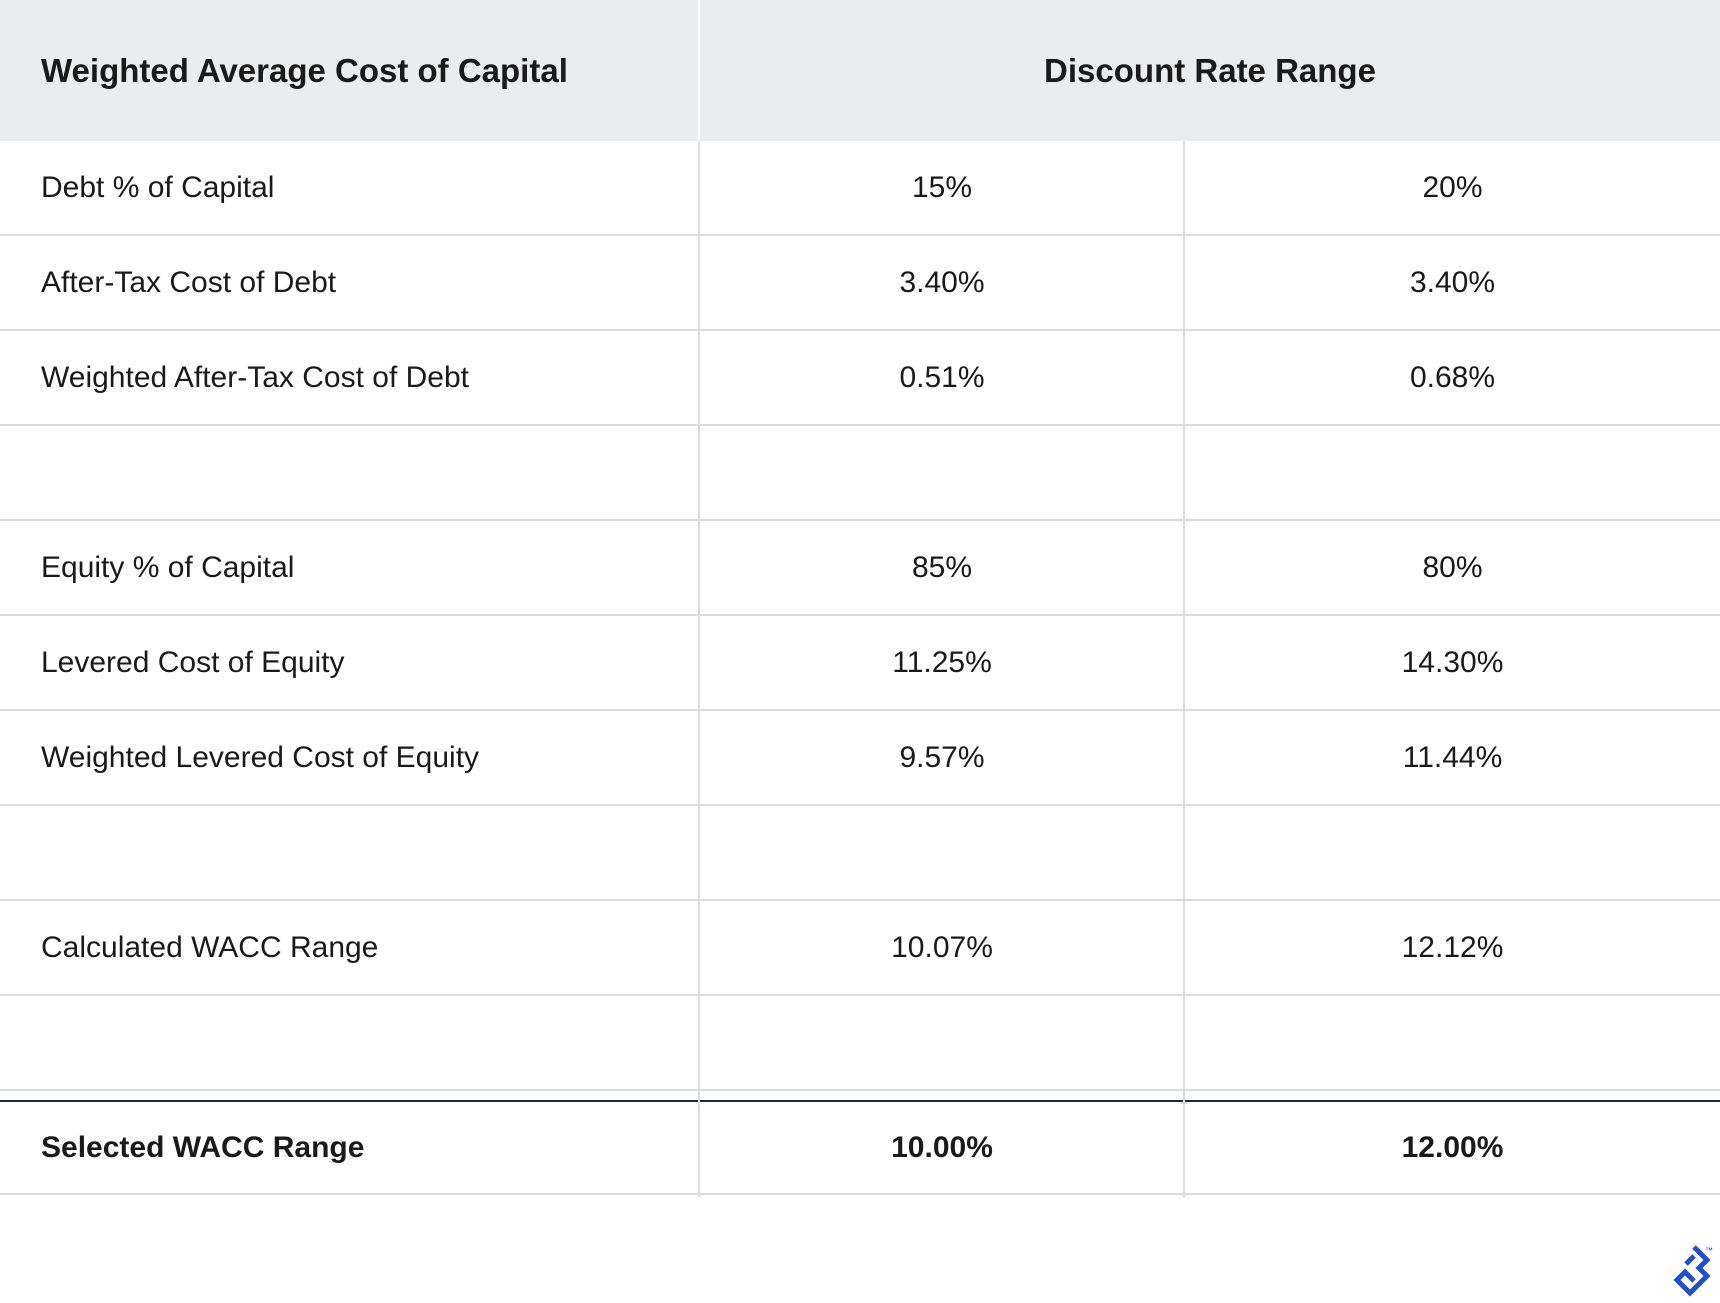 This screenshot has height=1303, width=1720. Describe the element at coordinates (203, 1147) in the screenshot. I see `row-label: Selected WACC Range` at that location.